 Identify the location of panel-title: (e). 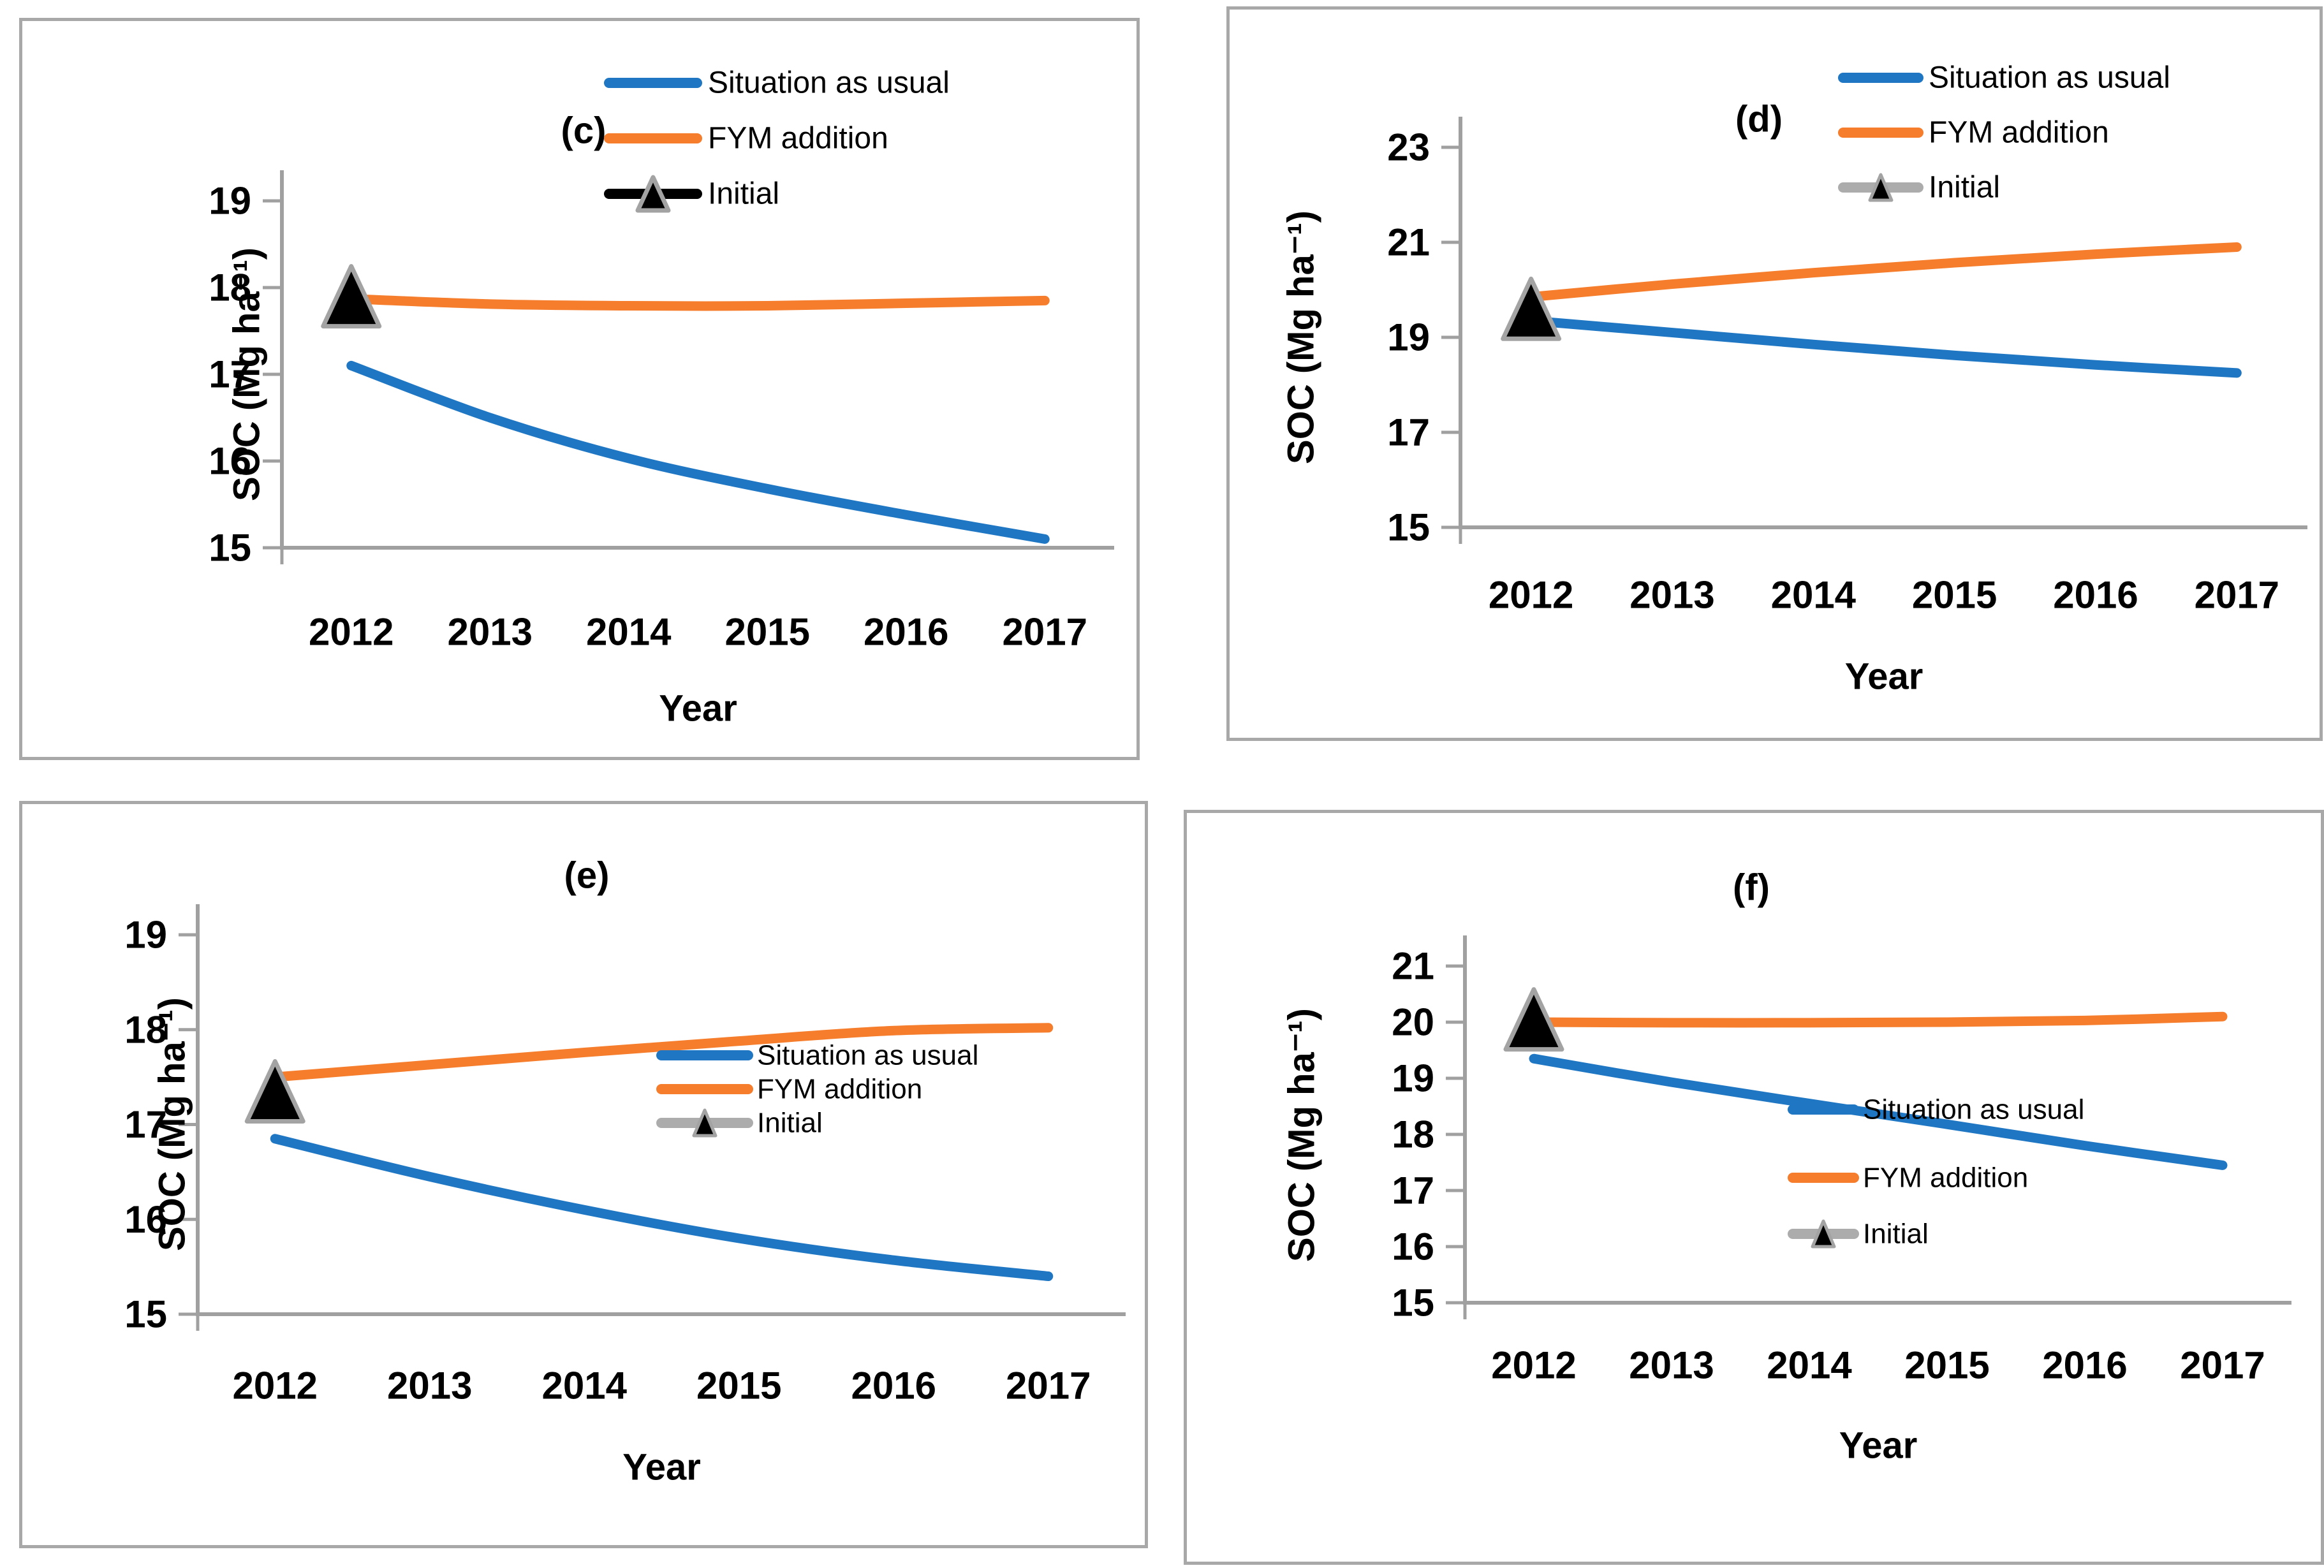
(587, 876).